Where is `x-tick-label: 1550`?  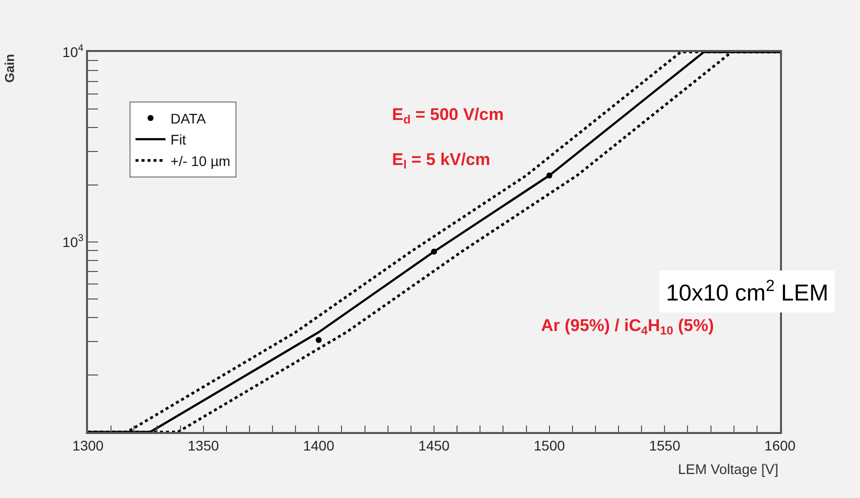 x-tick-label: 1550 is located at coordinates (664, 446).